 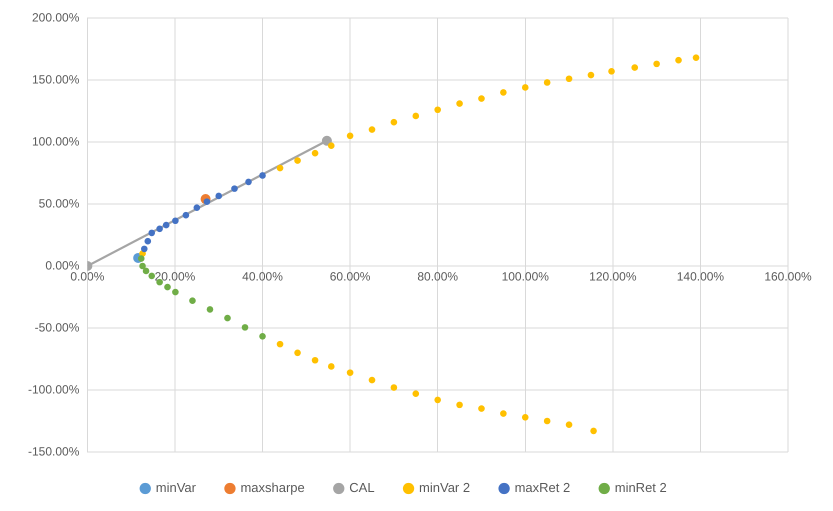 I want to click on x-tick-label: 80.00%, so click(x=437, y=277).